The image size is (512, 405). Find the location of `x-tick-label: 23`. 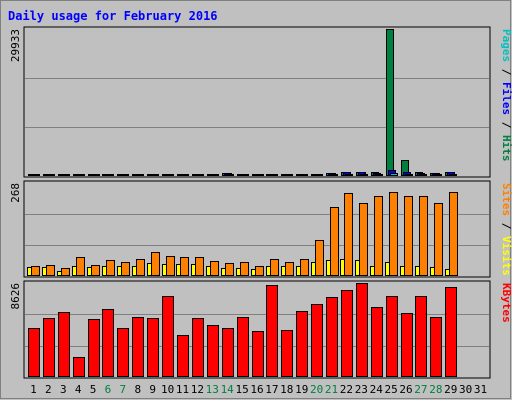

x-tick-label: 23 is located at coordinates (361, 389).